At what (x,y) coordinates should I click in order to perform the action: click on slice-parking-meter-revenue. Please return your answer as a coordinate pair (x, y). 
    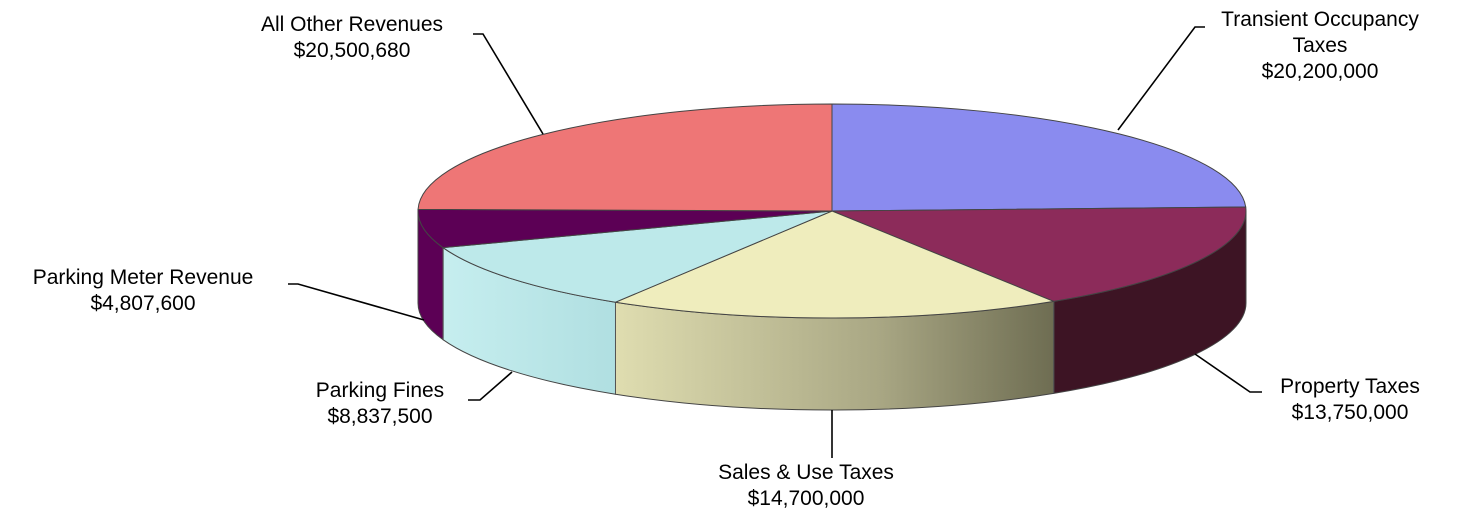
    Looking at the image, I should click on (625, 228).